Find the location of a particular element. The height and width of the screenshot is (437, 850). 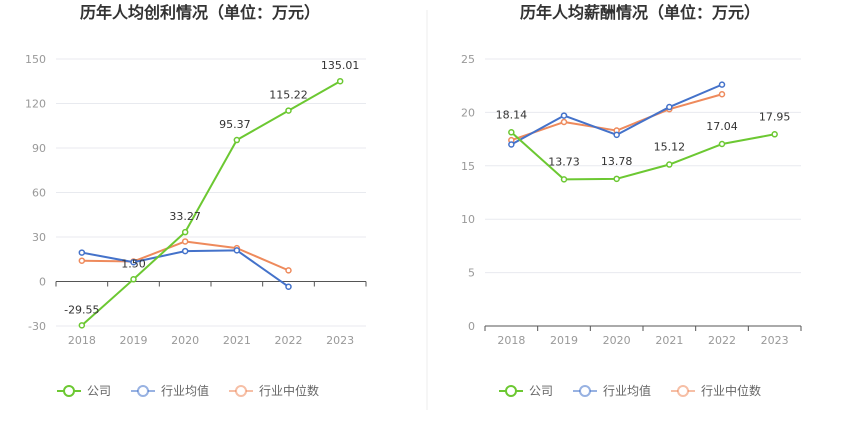

y-tick-label: 10 is located at coordinates (468, 219).